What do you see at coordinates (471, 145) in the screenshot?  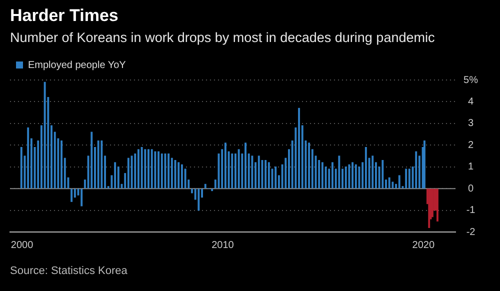 I see `y-tick-label: 2` at bounding box center [471, 145].